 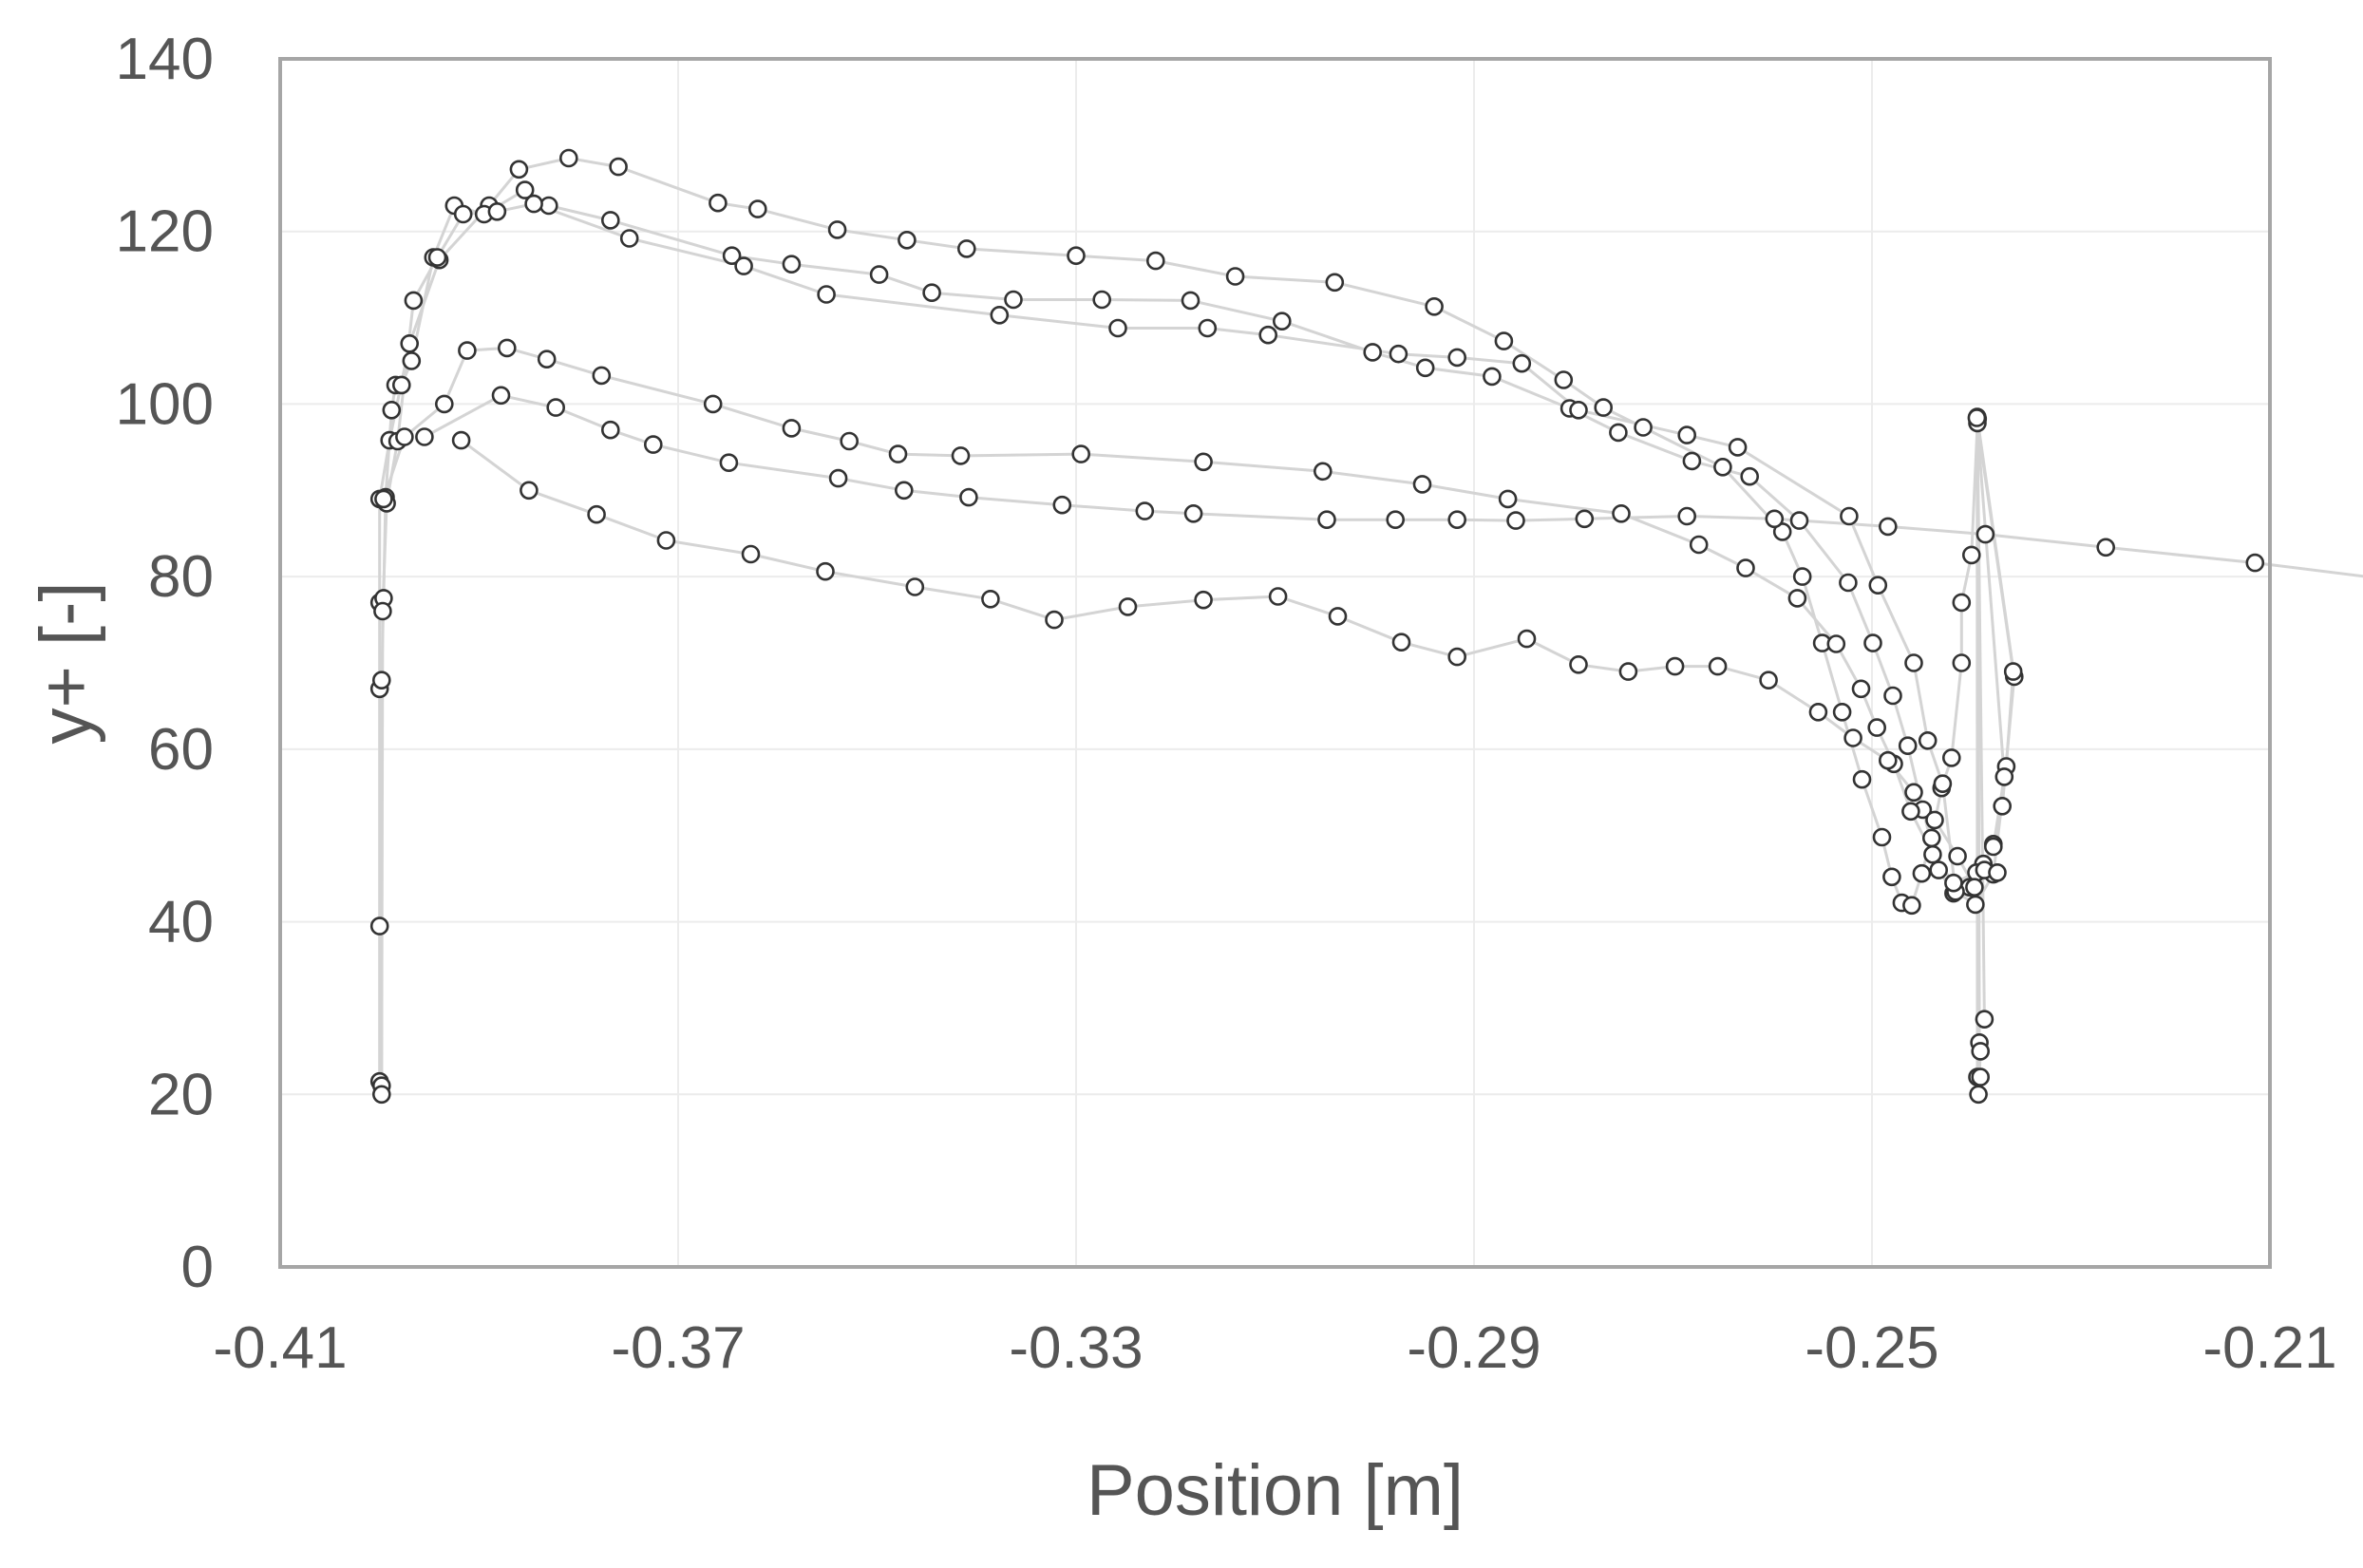 I want to click on y-tick-label: 80, so click(x=181, y=577).